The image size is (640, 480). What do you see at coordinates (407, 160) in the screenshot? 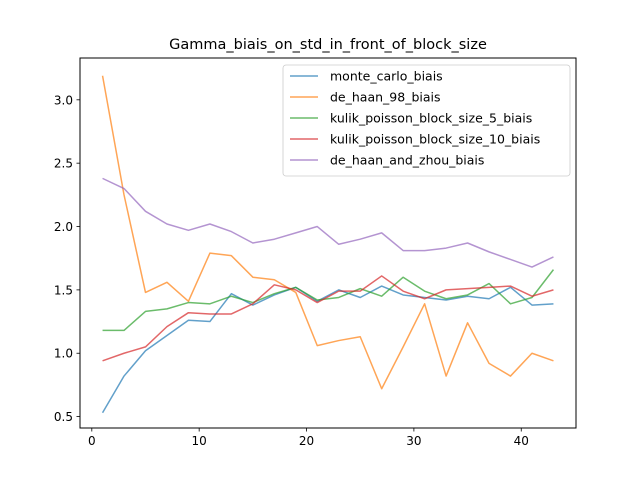
I see `legend-label: de_haan_and_zhou_biais` at bounding box center [407, 160].